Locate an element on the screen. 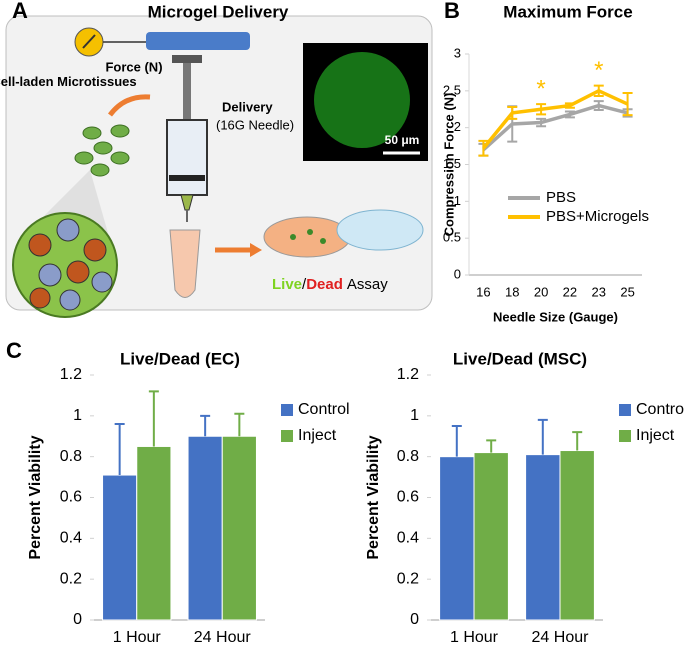 This screenshot has height=651, width=685. x-tick-label: 23 is located at coordinates (599, 291).